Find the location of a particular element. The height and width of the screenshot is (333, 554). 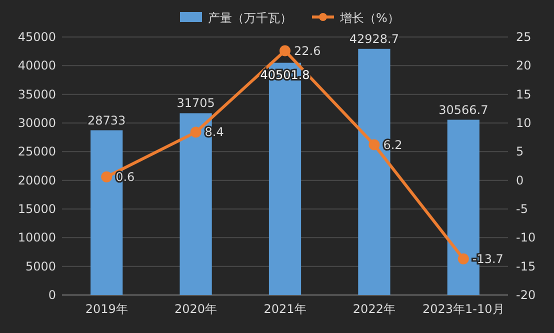

y-tick-label: 20000 is located at coordinates (37, 180).